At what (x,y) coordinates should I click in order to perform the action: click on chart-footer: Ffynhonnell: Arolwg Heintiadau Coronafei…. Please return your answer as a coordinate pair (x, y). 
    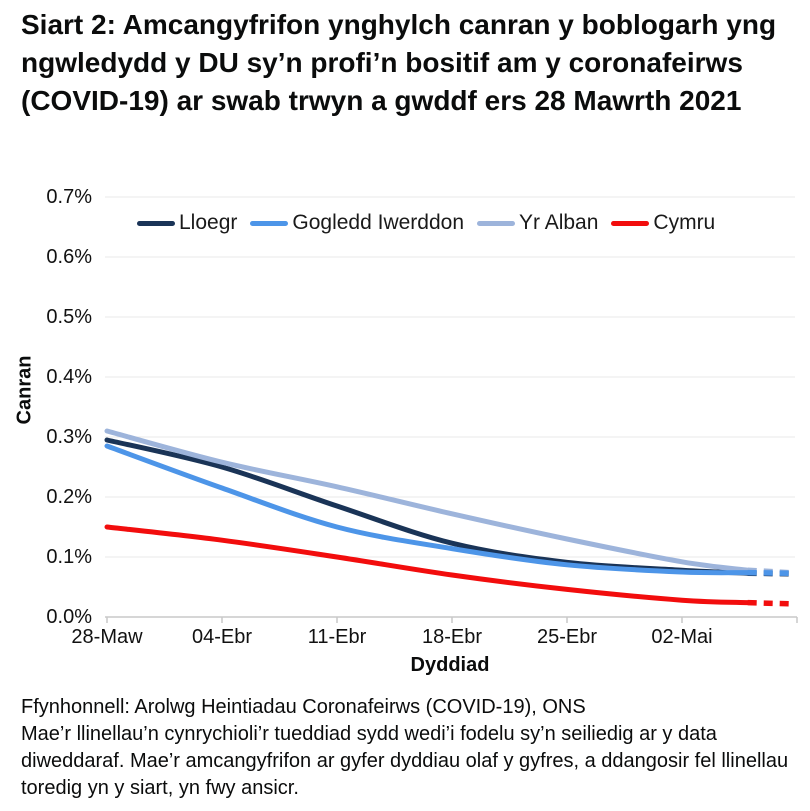
    Looking at the image, I should click on (407, 748).